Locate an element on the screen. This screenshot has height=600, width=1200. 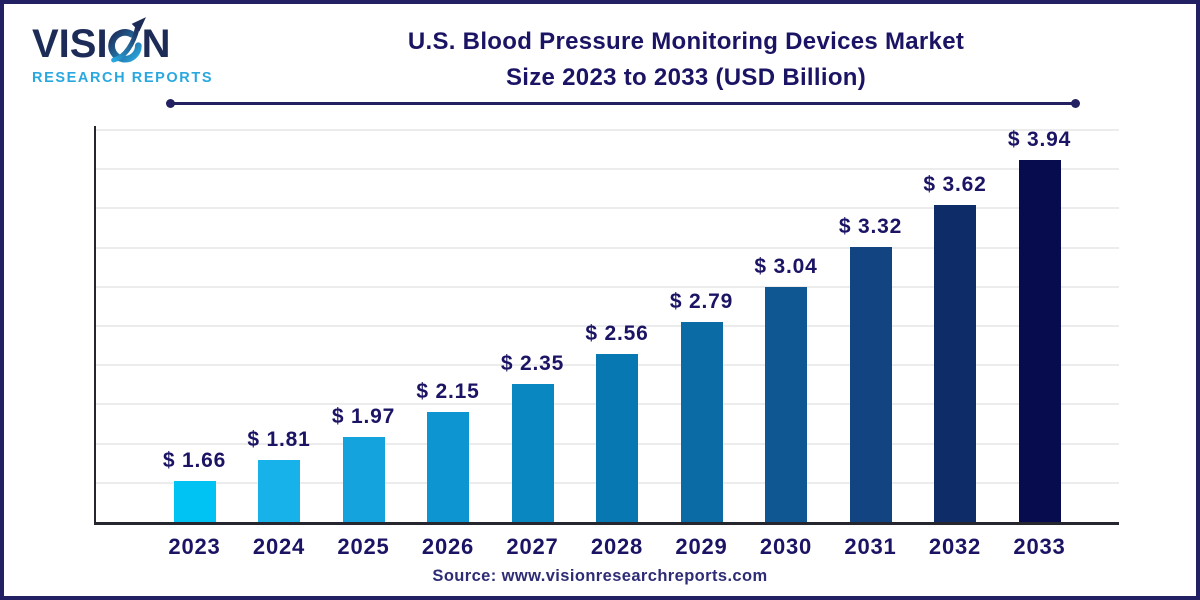
chart-title-line2: Size 2023 to 2033 (USD Billion) is located at coordinates (686, 77).